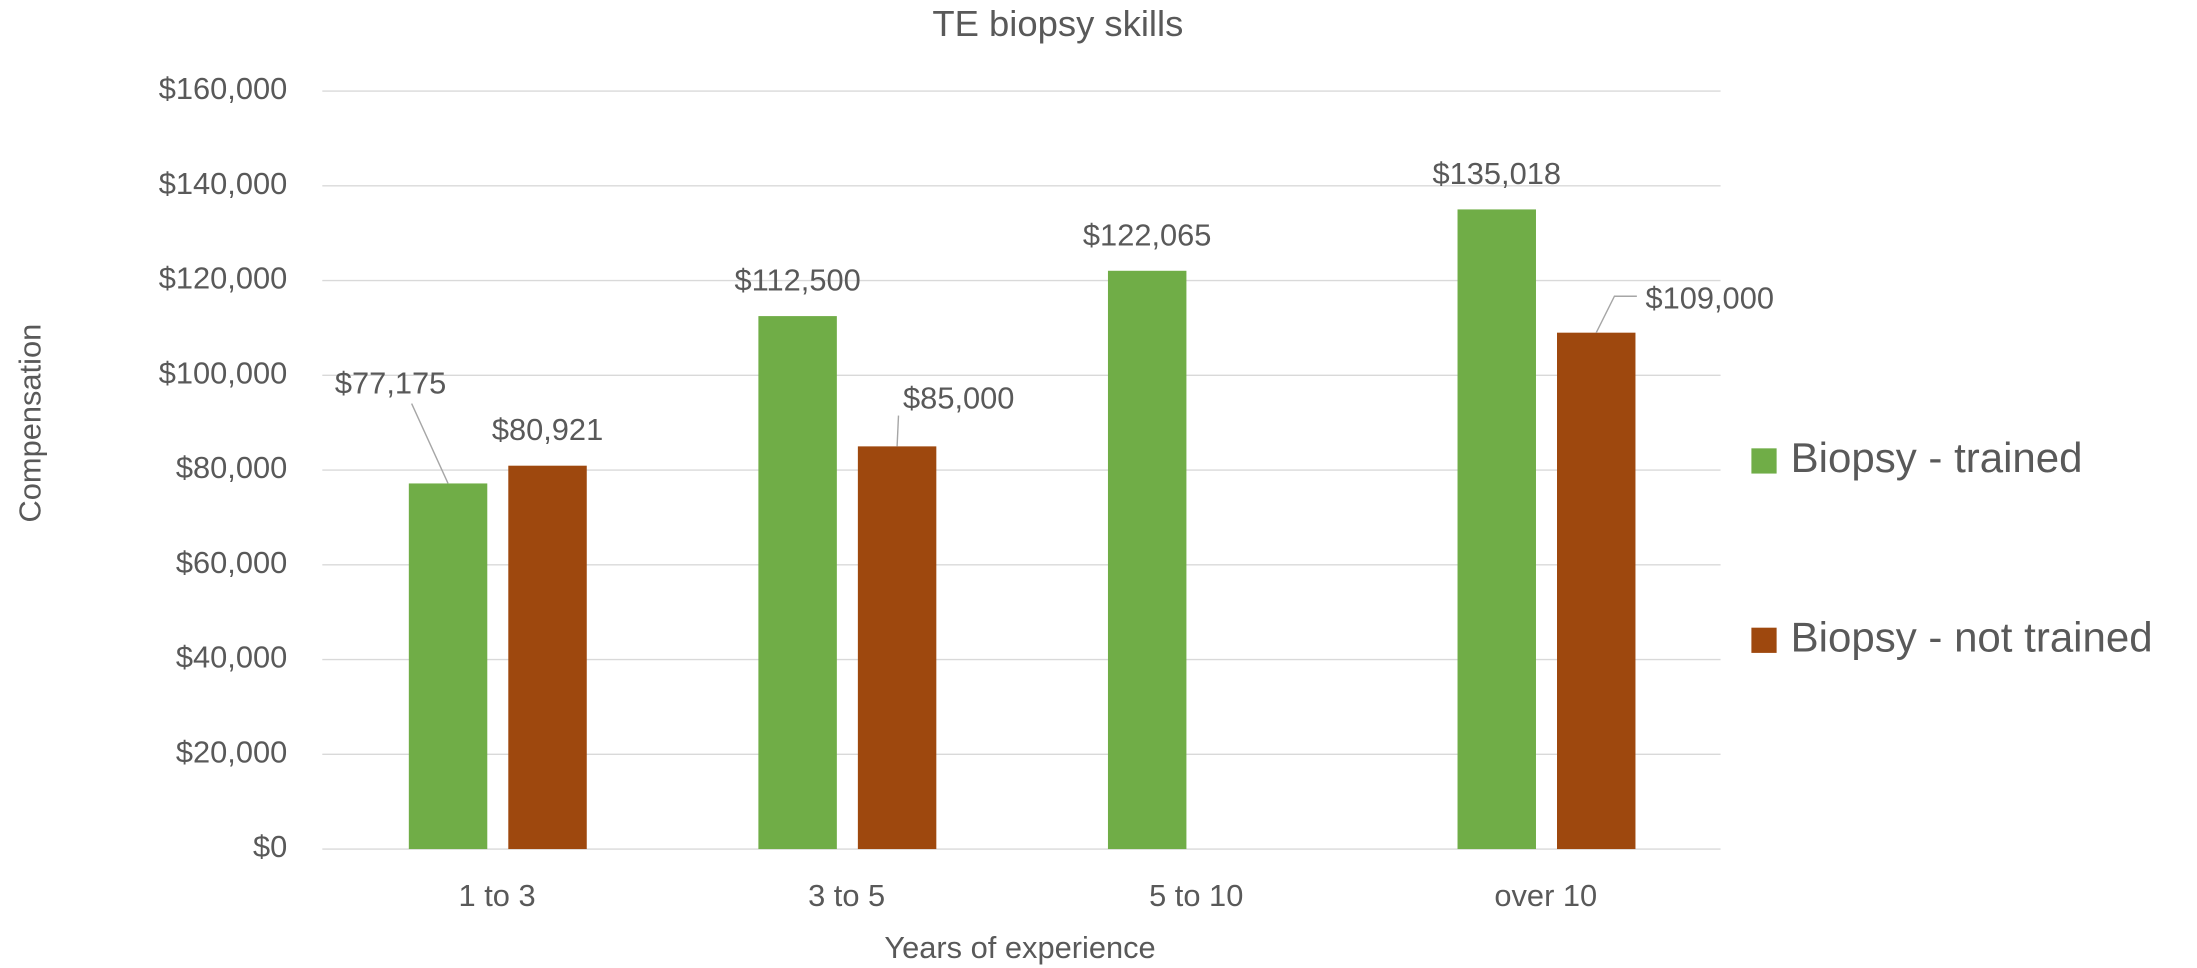 Image resolution: width=2197 pixels, height=968 pixels. What do you see at coordinates (29, 423) in the screenshot?
I see `y-axis-title: Compensation` at bounding box center [29, 423].